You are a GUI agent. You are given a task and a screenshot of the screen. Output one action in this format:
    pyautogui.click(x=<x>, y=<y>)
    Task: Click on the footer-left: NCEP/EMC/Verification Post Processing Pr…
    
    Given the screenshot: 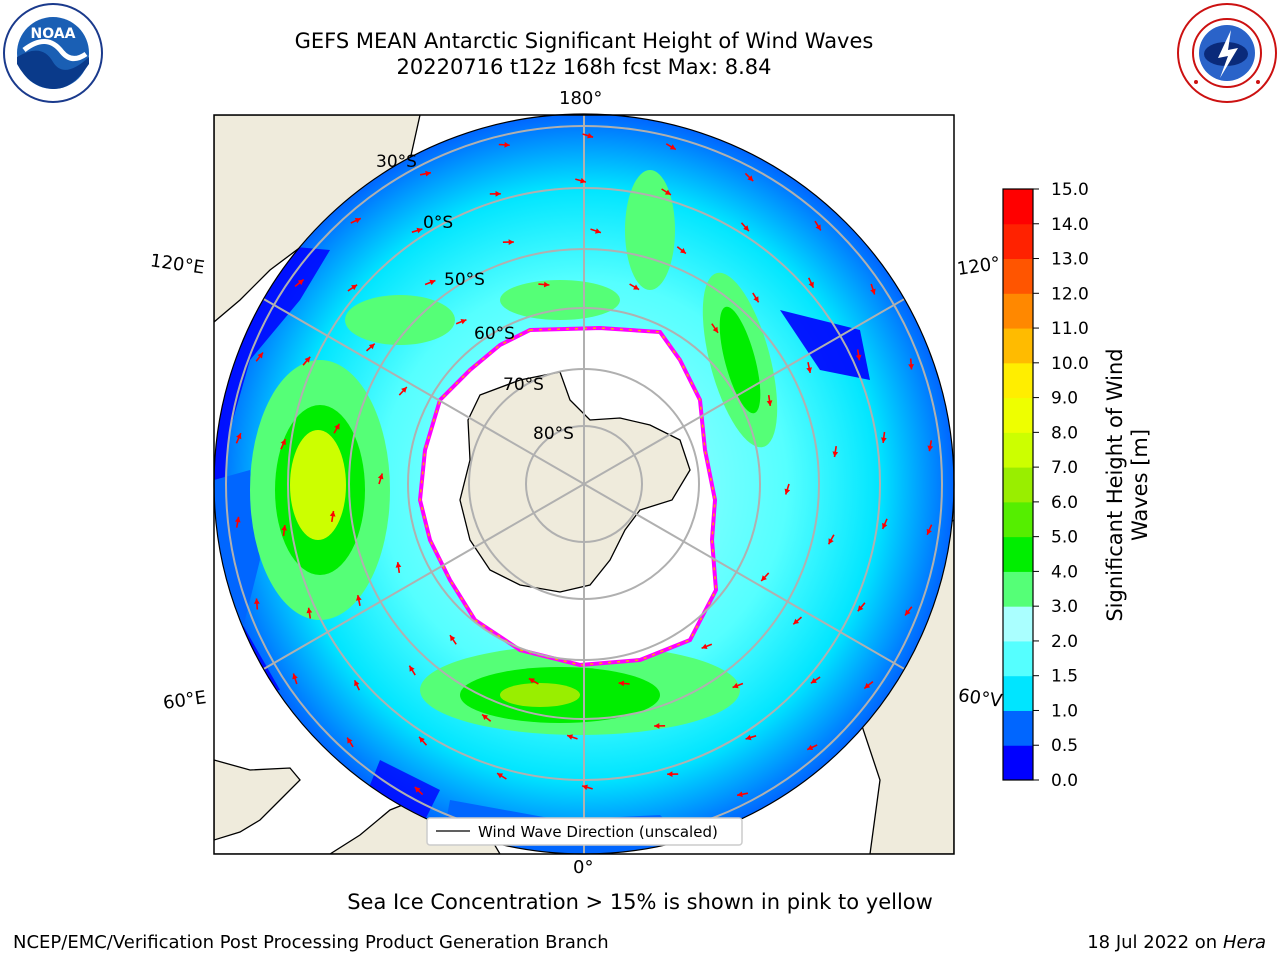 What is the action you would take?
    pyautogui.click(x=311, y=942)
    